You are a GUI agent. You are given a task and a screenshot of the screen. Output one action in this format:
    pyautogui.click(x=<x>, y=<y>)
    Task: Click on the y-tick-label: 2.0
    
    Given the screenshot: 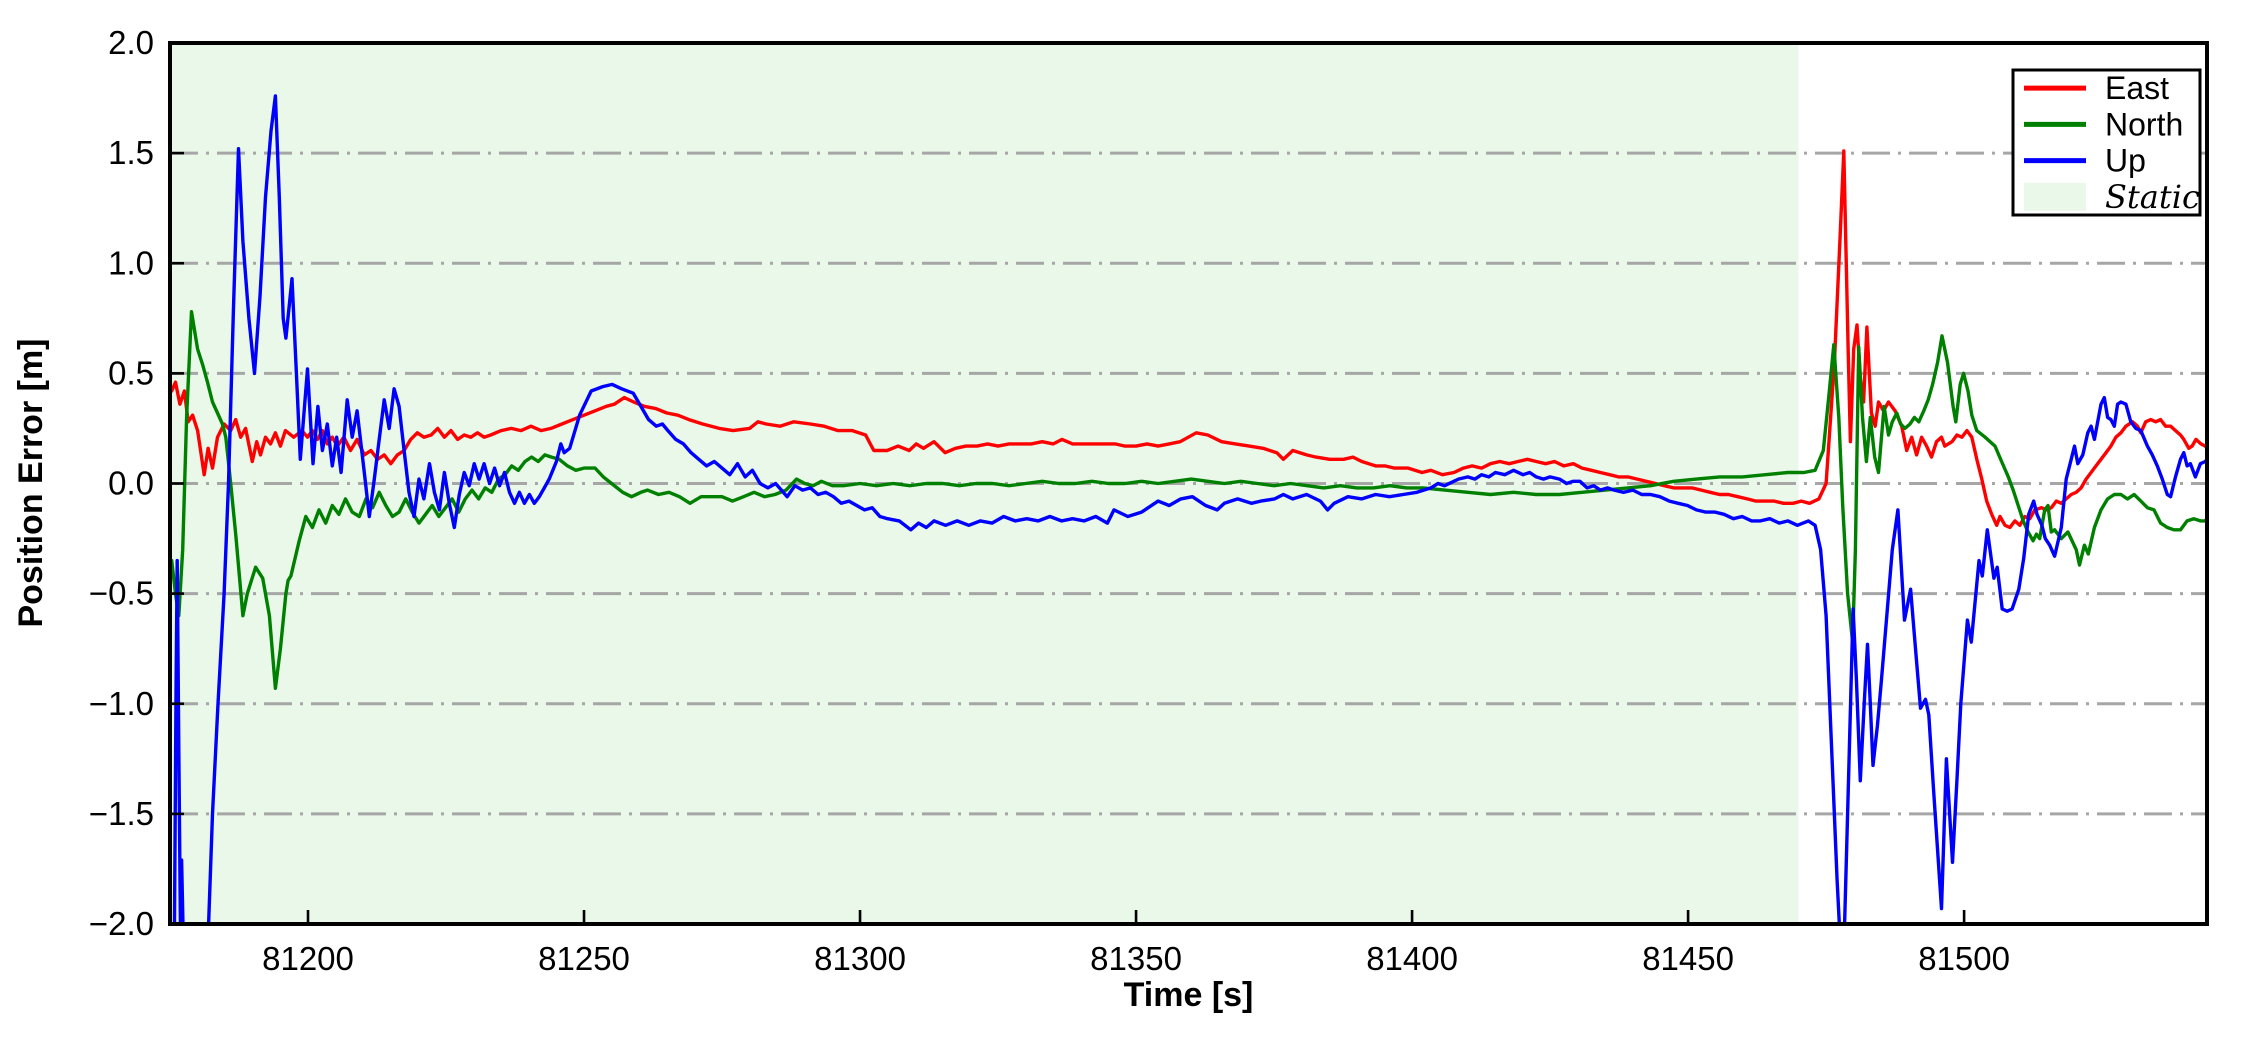 What is the action you would take?
    pyautogui.click(x=131, y=42)
    